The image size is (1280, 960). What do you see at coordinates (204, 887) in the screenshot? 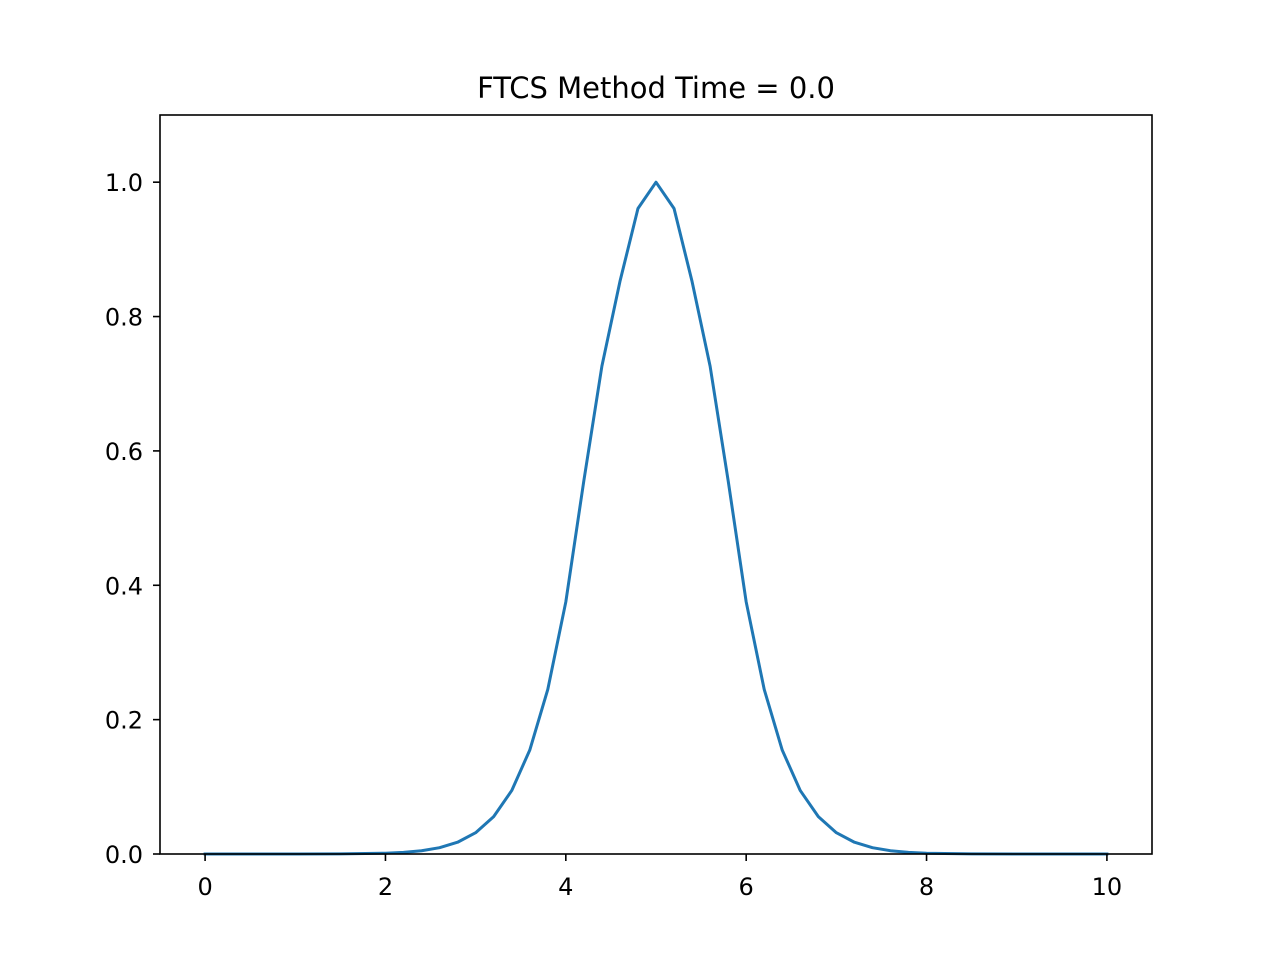
I see `x-tick-label: 0` at bounding box center [204, 887].